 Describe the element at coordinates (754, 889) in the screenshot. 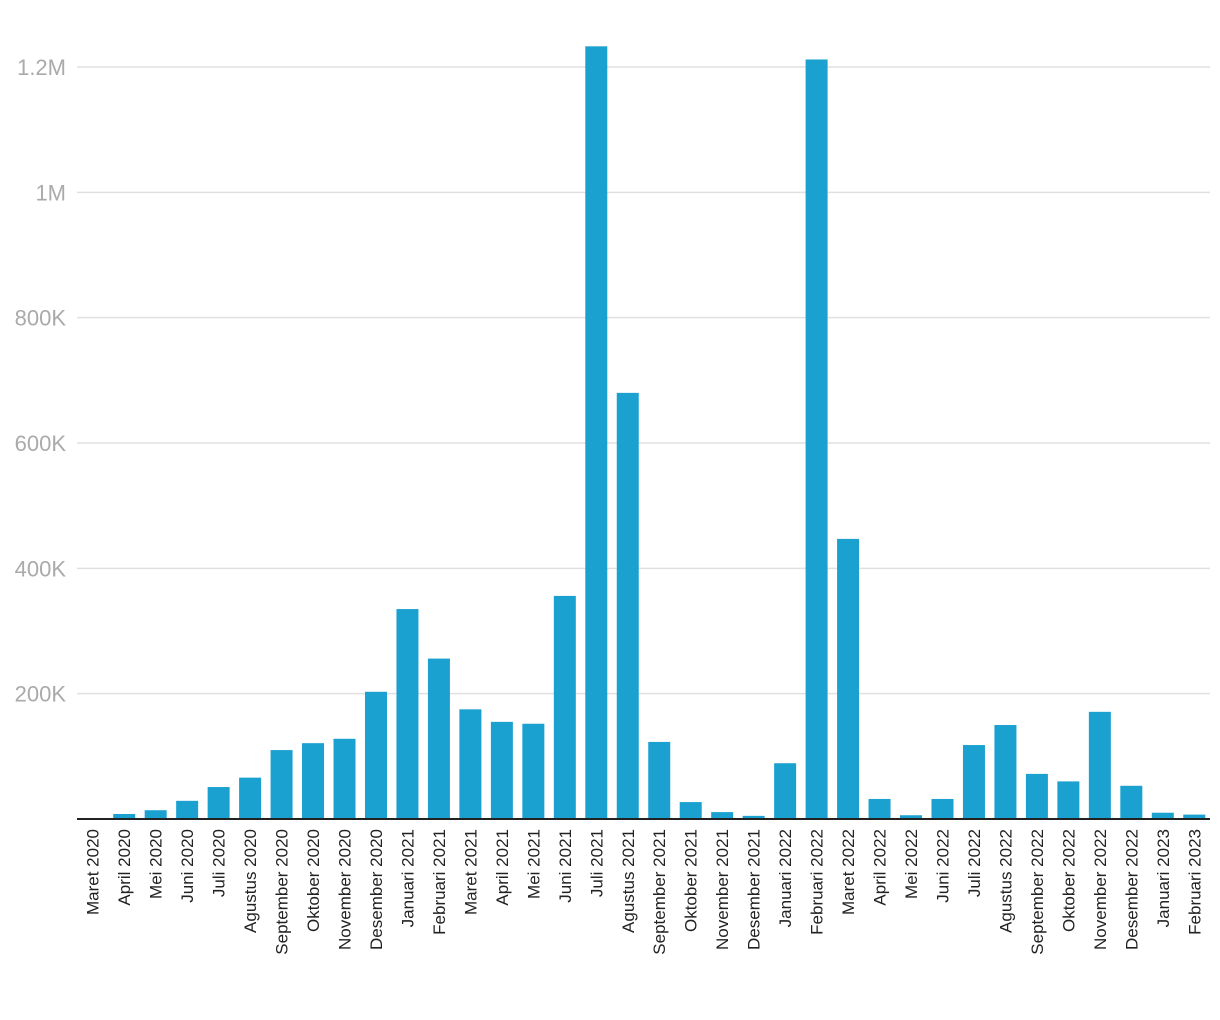

I see `x-tick-label: Desember 2021` at that location.